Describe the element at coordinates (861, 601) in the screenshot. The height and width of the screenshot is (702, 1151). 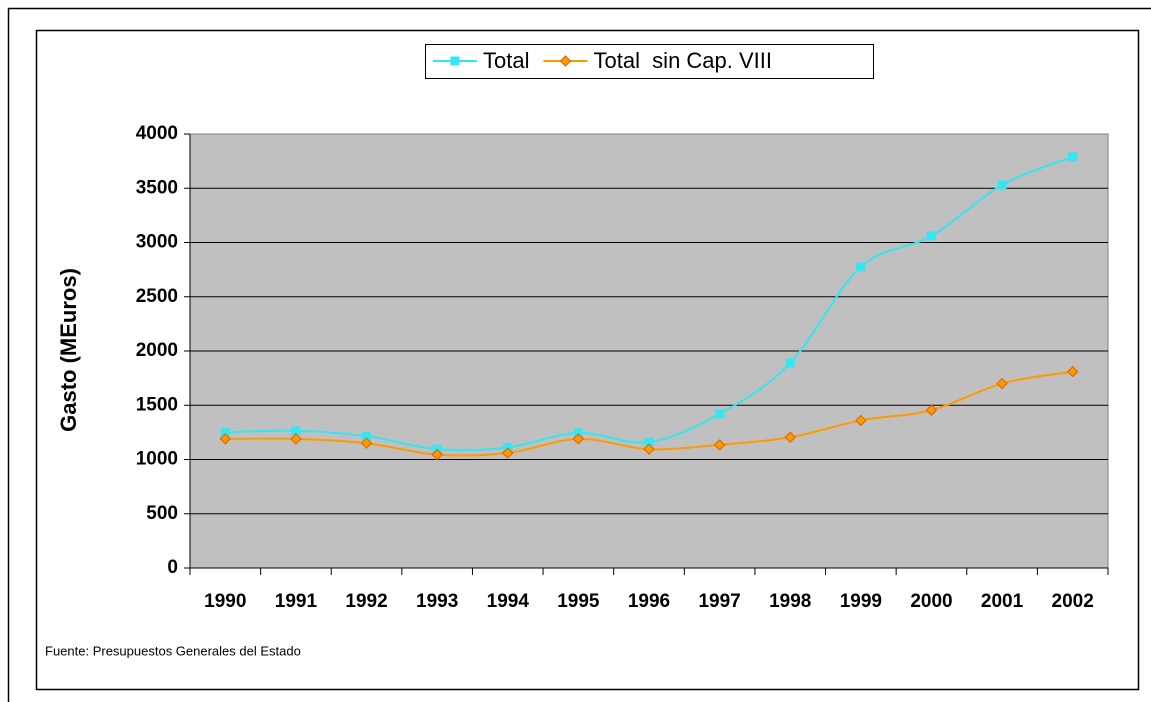
I see `x-tick-label: 1999` at that location.